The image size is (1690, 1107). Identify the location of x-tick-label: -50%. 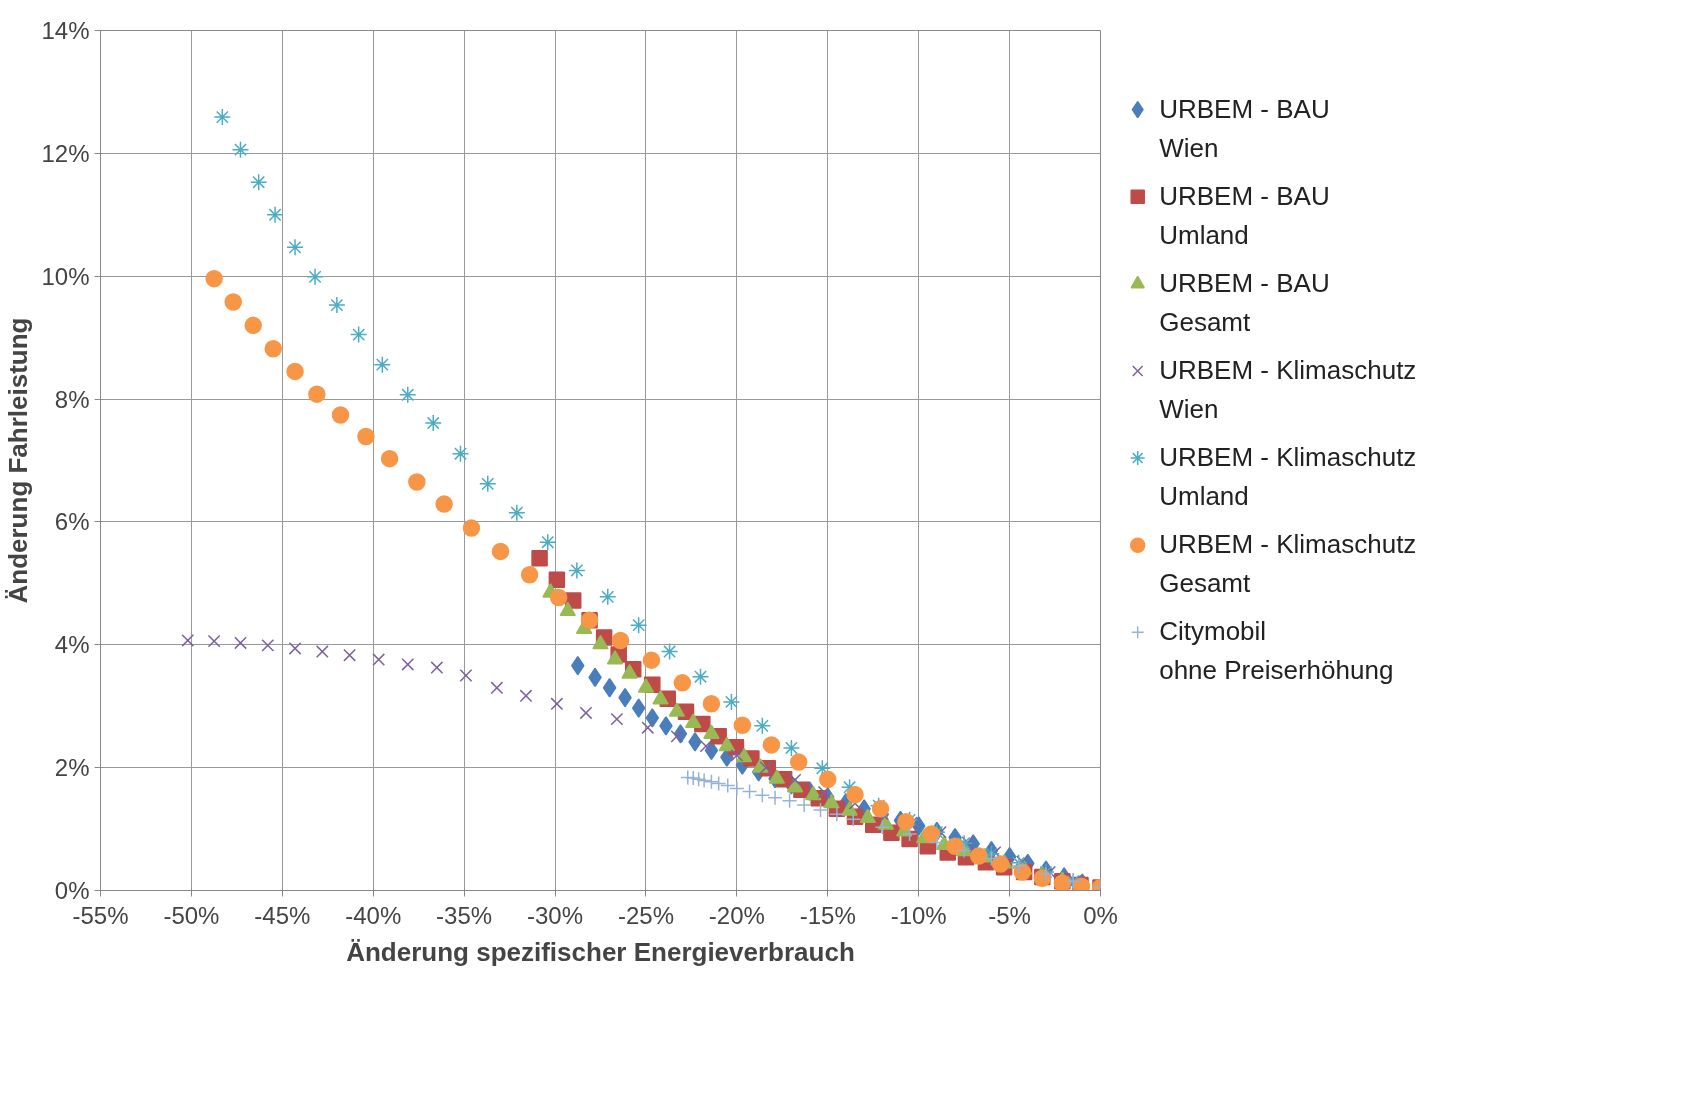
(191, 915).